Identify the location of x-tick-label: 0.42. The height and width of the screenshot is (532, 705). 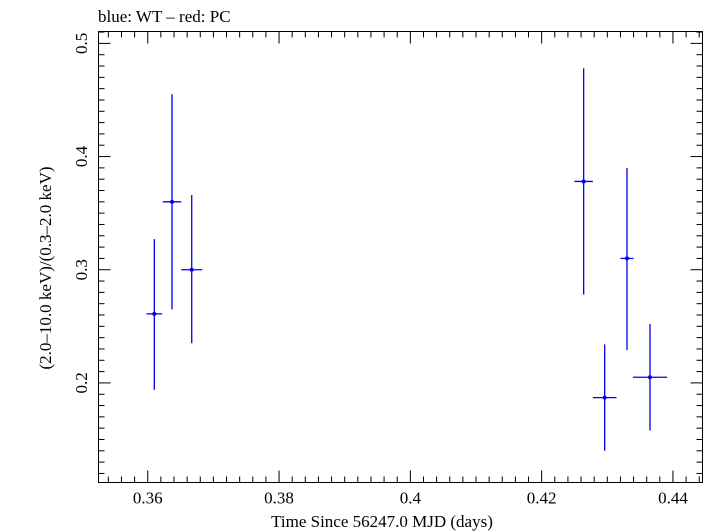
(542, 498).